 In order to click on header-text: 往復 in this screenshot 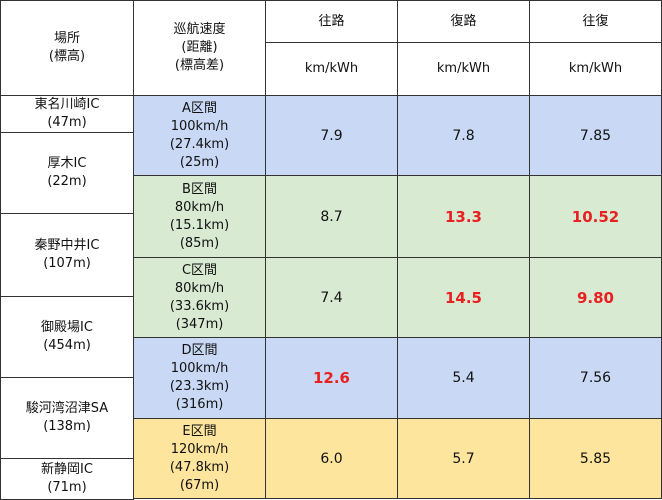, I will do `click(595, 21)`.